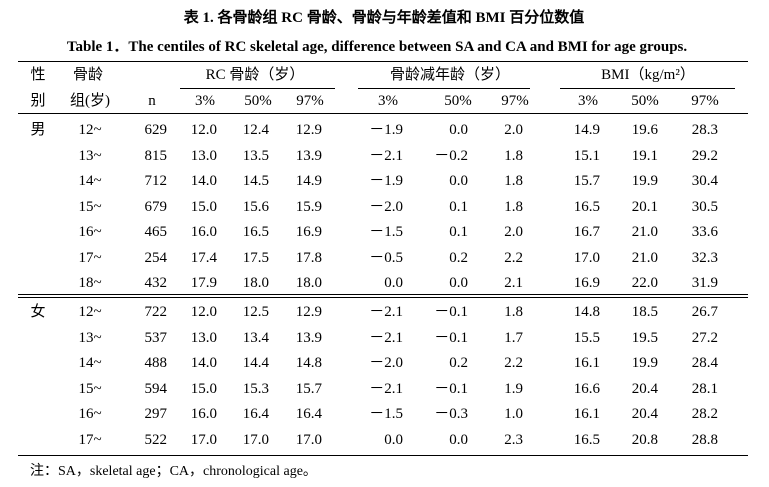  What do you see at coordinates (586, 312) in the screenshot?
I see `value-cell: 14.8` at bounding box center [586, 312].